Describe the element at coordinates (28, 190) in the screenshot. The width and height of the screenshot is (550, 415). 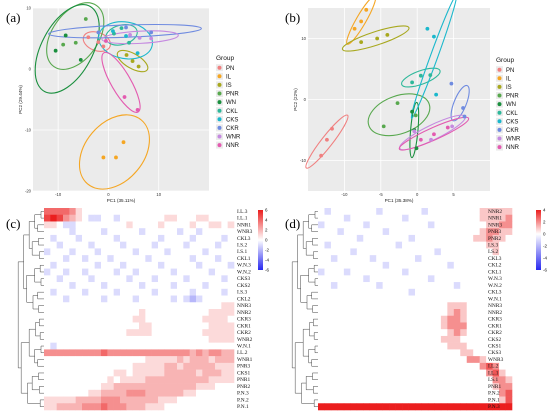
I see `y-tick-label: -20` at that location.